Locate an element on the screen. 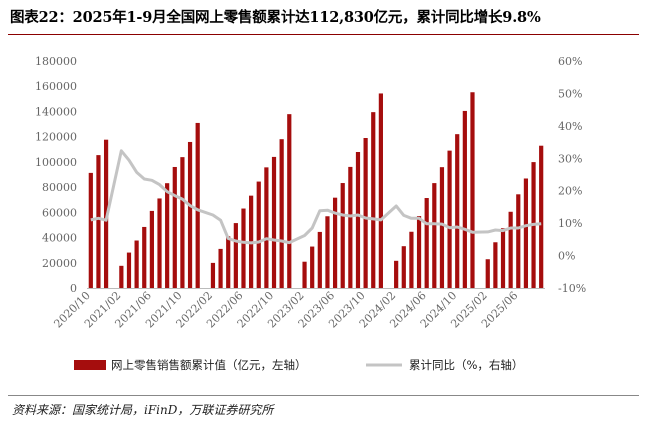 This screenshot has width=647, height=430. right-axis-tick-label: 0% is located at coordinates (566, 256).